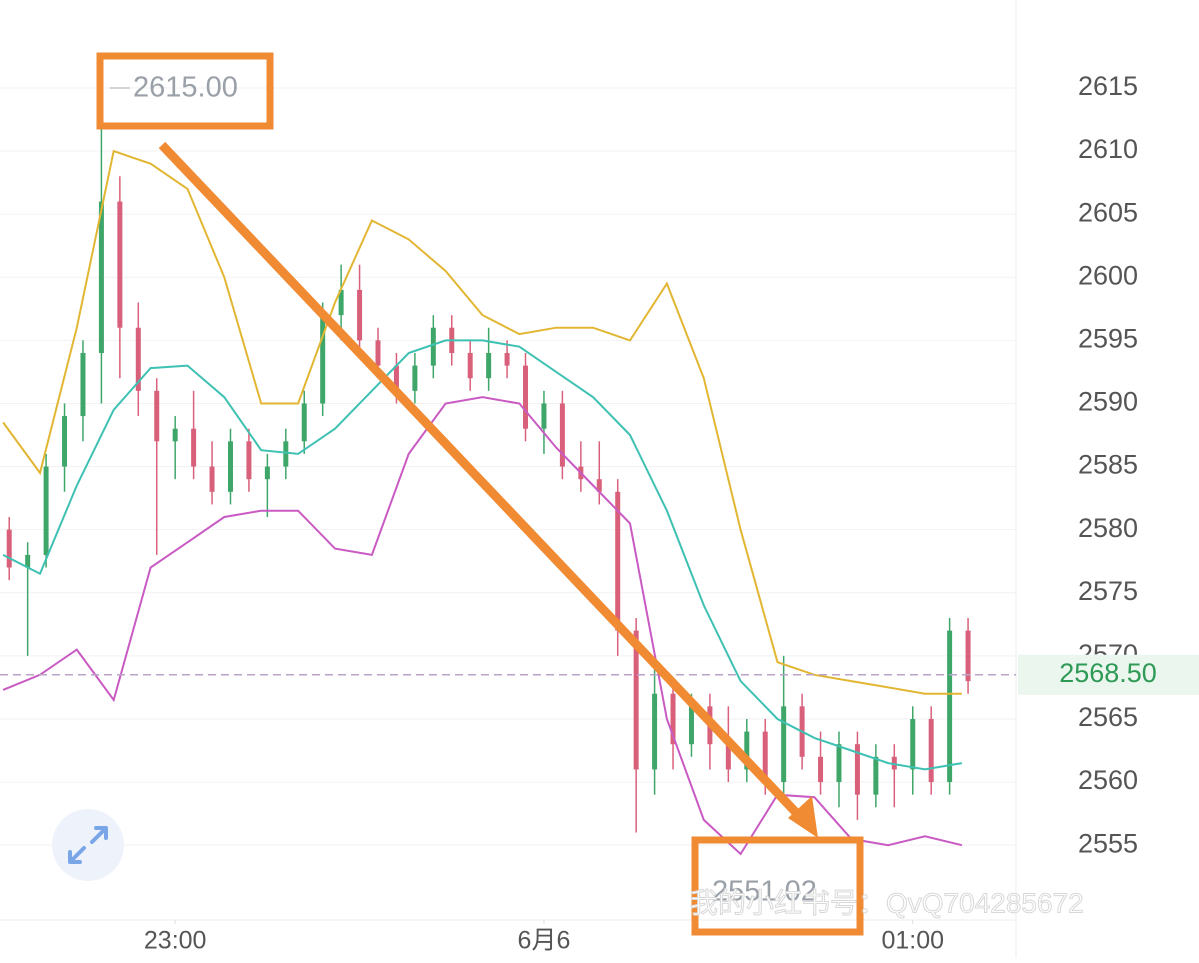 Image resolution: width=1199 pixels, height=963 pixels. Describe the element at coordinates (175, 941) in the screenshot. I see `x-tick-label: 23:00` at that location.